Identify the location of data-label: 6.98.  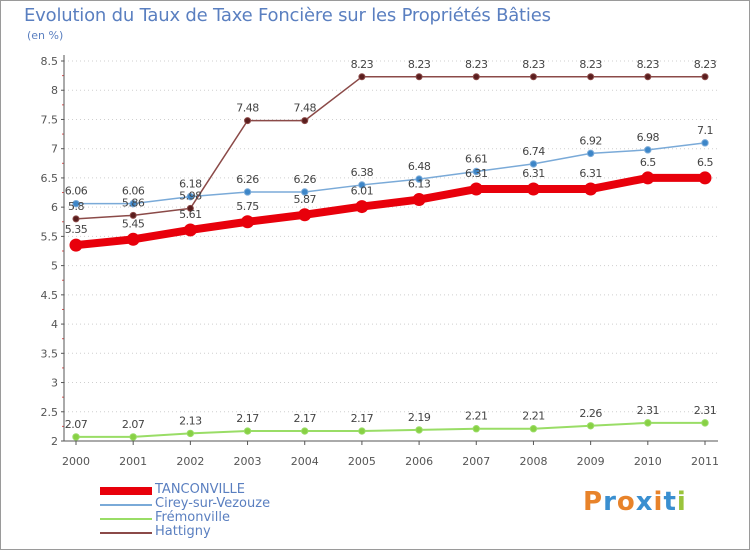
(648, 137).